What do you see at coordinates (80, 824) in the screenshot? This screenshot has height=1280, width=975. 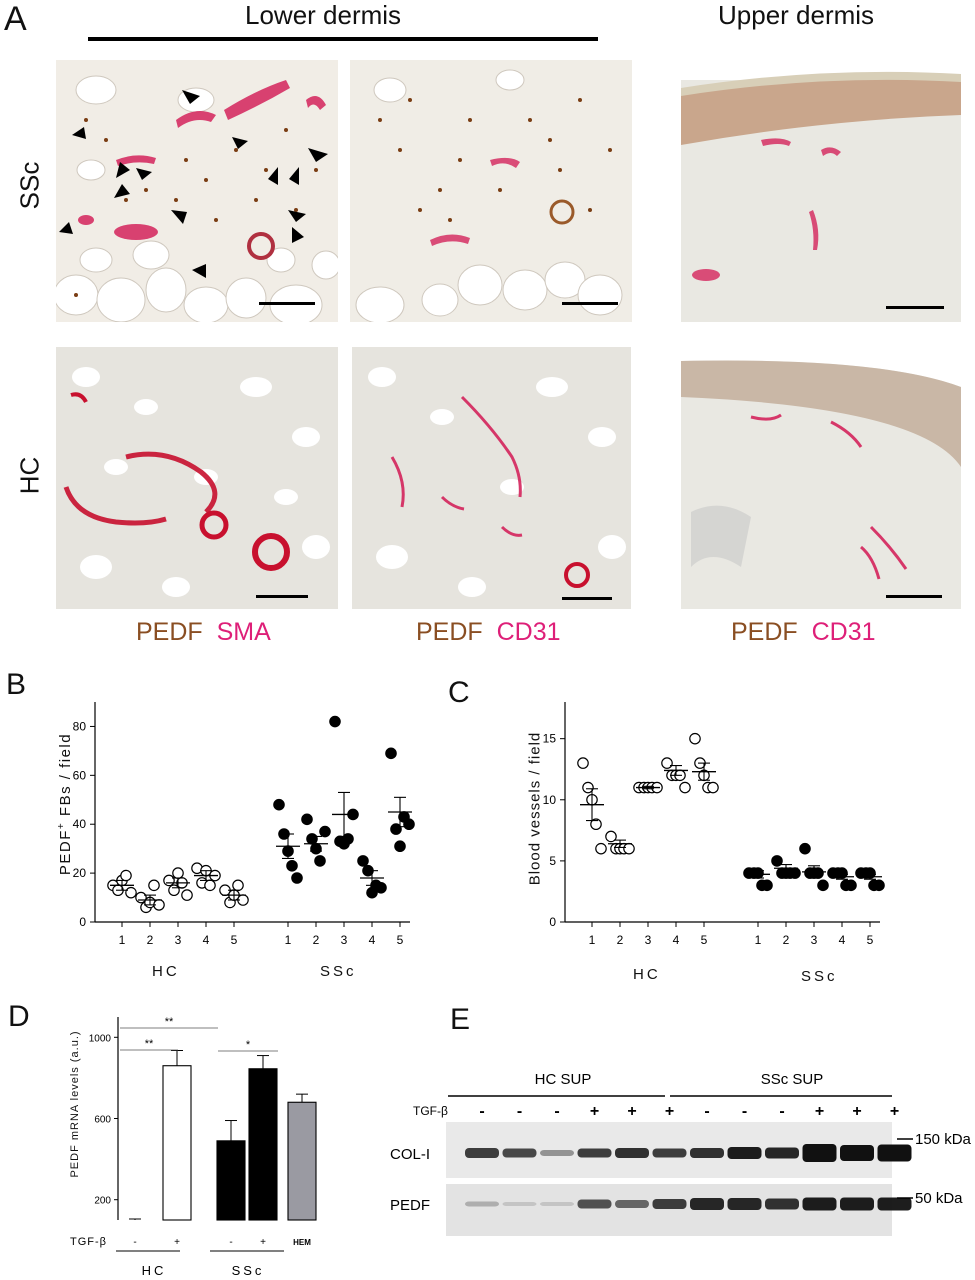 I see `y-tick-label: 40` at bounding box center [80, 824].